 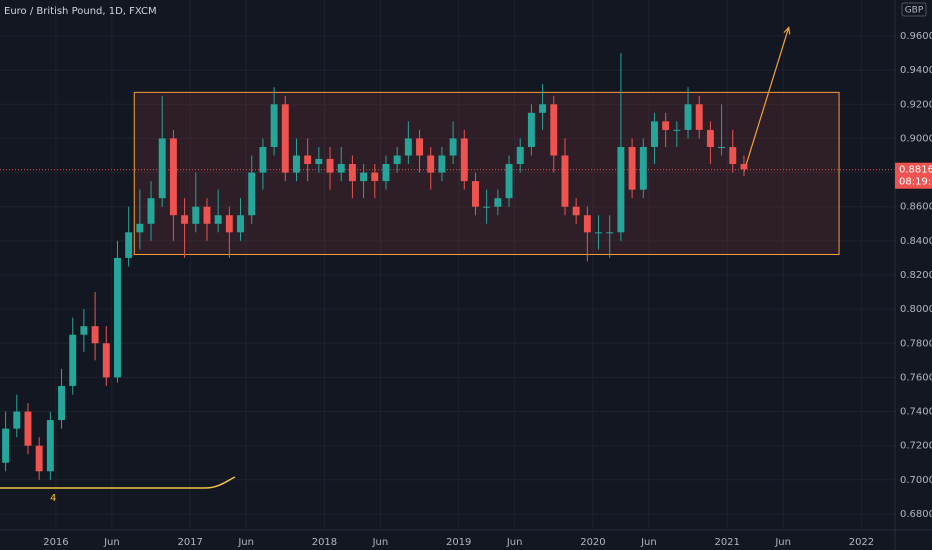 What do you see at coordinates (766, 99) in the screenshot?
I see `projection-arrow` at bounding box center [766, 99].